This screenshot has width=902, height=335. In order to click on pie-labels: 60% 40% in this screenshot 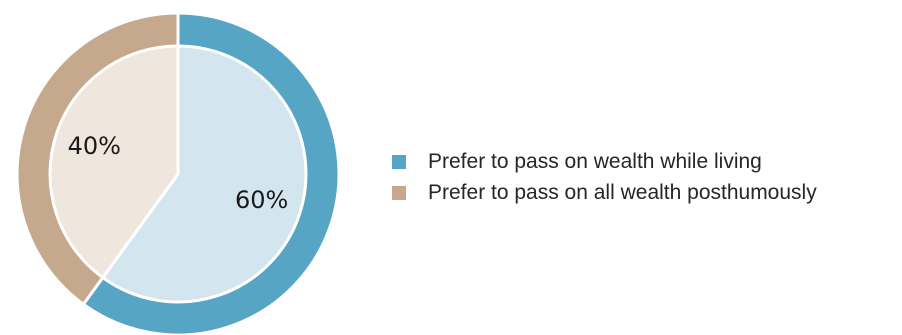, I will do `click(178, 173)`.